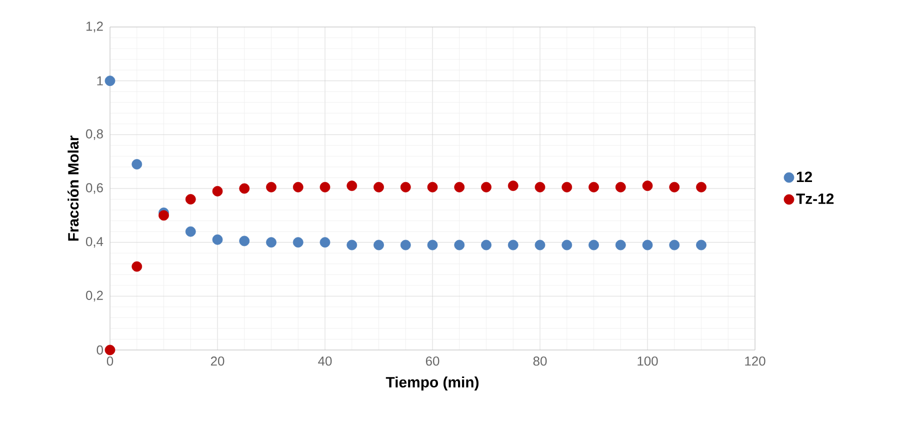 Image resolution: width=904 pixels, height=430 pixels. What do you see at coordinates (94, 188) in the screenshot?
I see `y-tick-label: 0,6` at bounding box center [94, 188].